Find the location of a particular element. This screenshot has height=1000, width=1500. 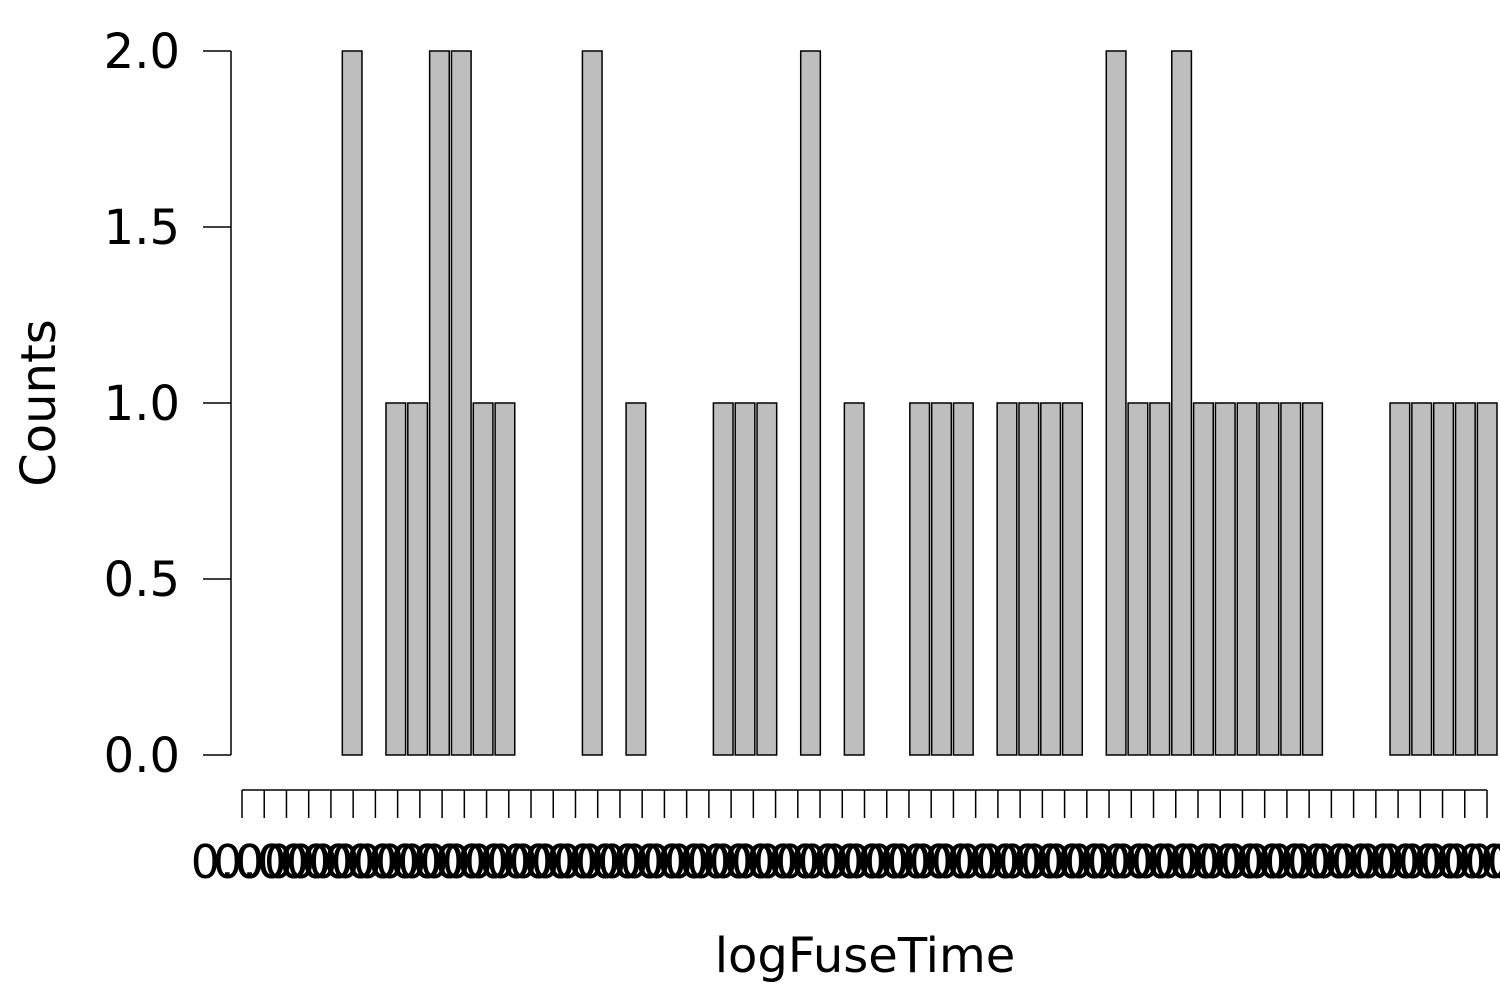

x-axis-title: logFuseTime is located at coordinates (865, 956).